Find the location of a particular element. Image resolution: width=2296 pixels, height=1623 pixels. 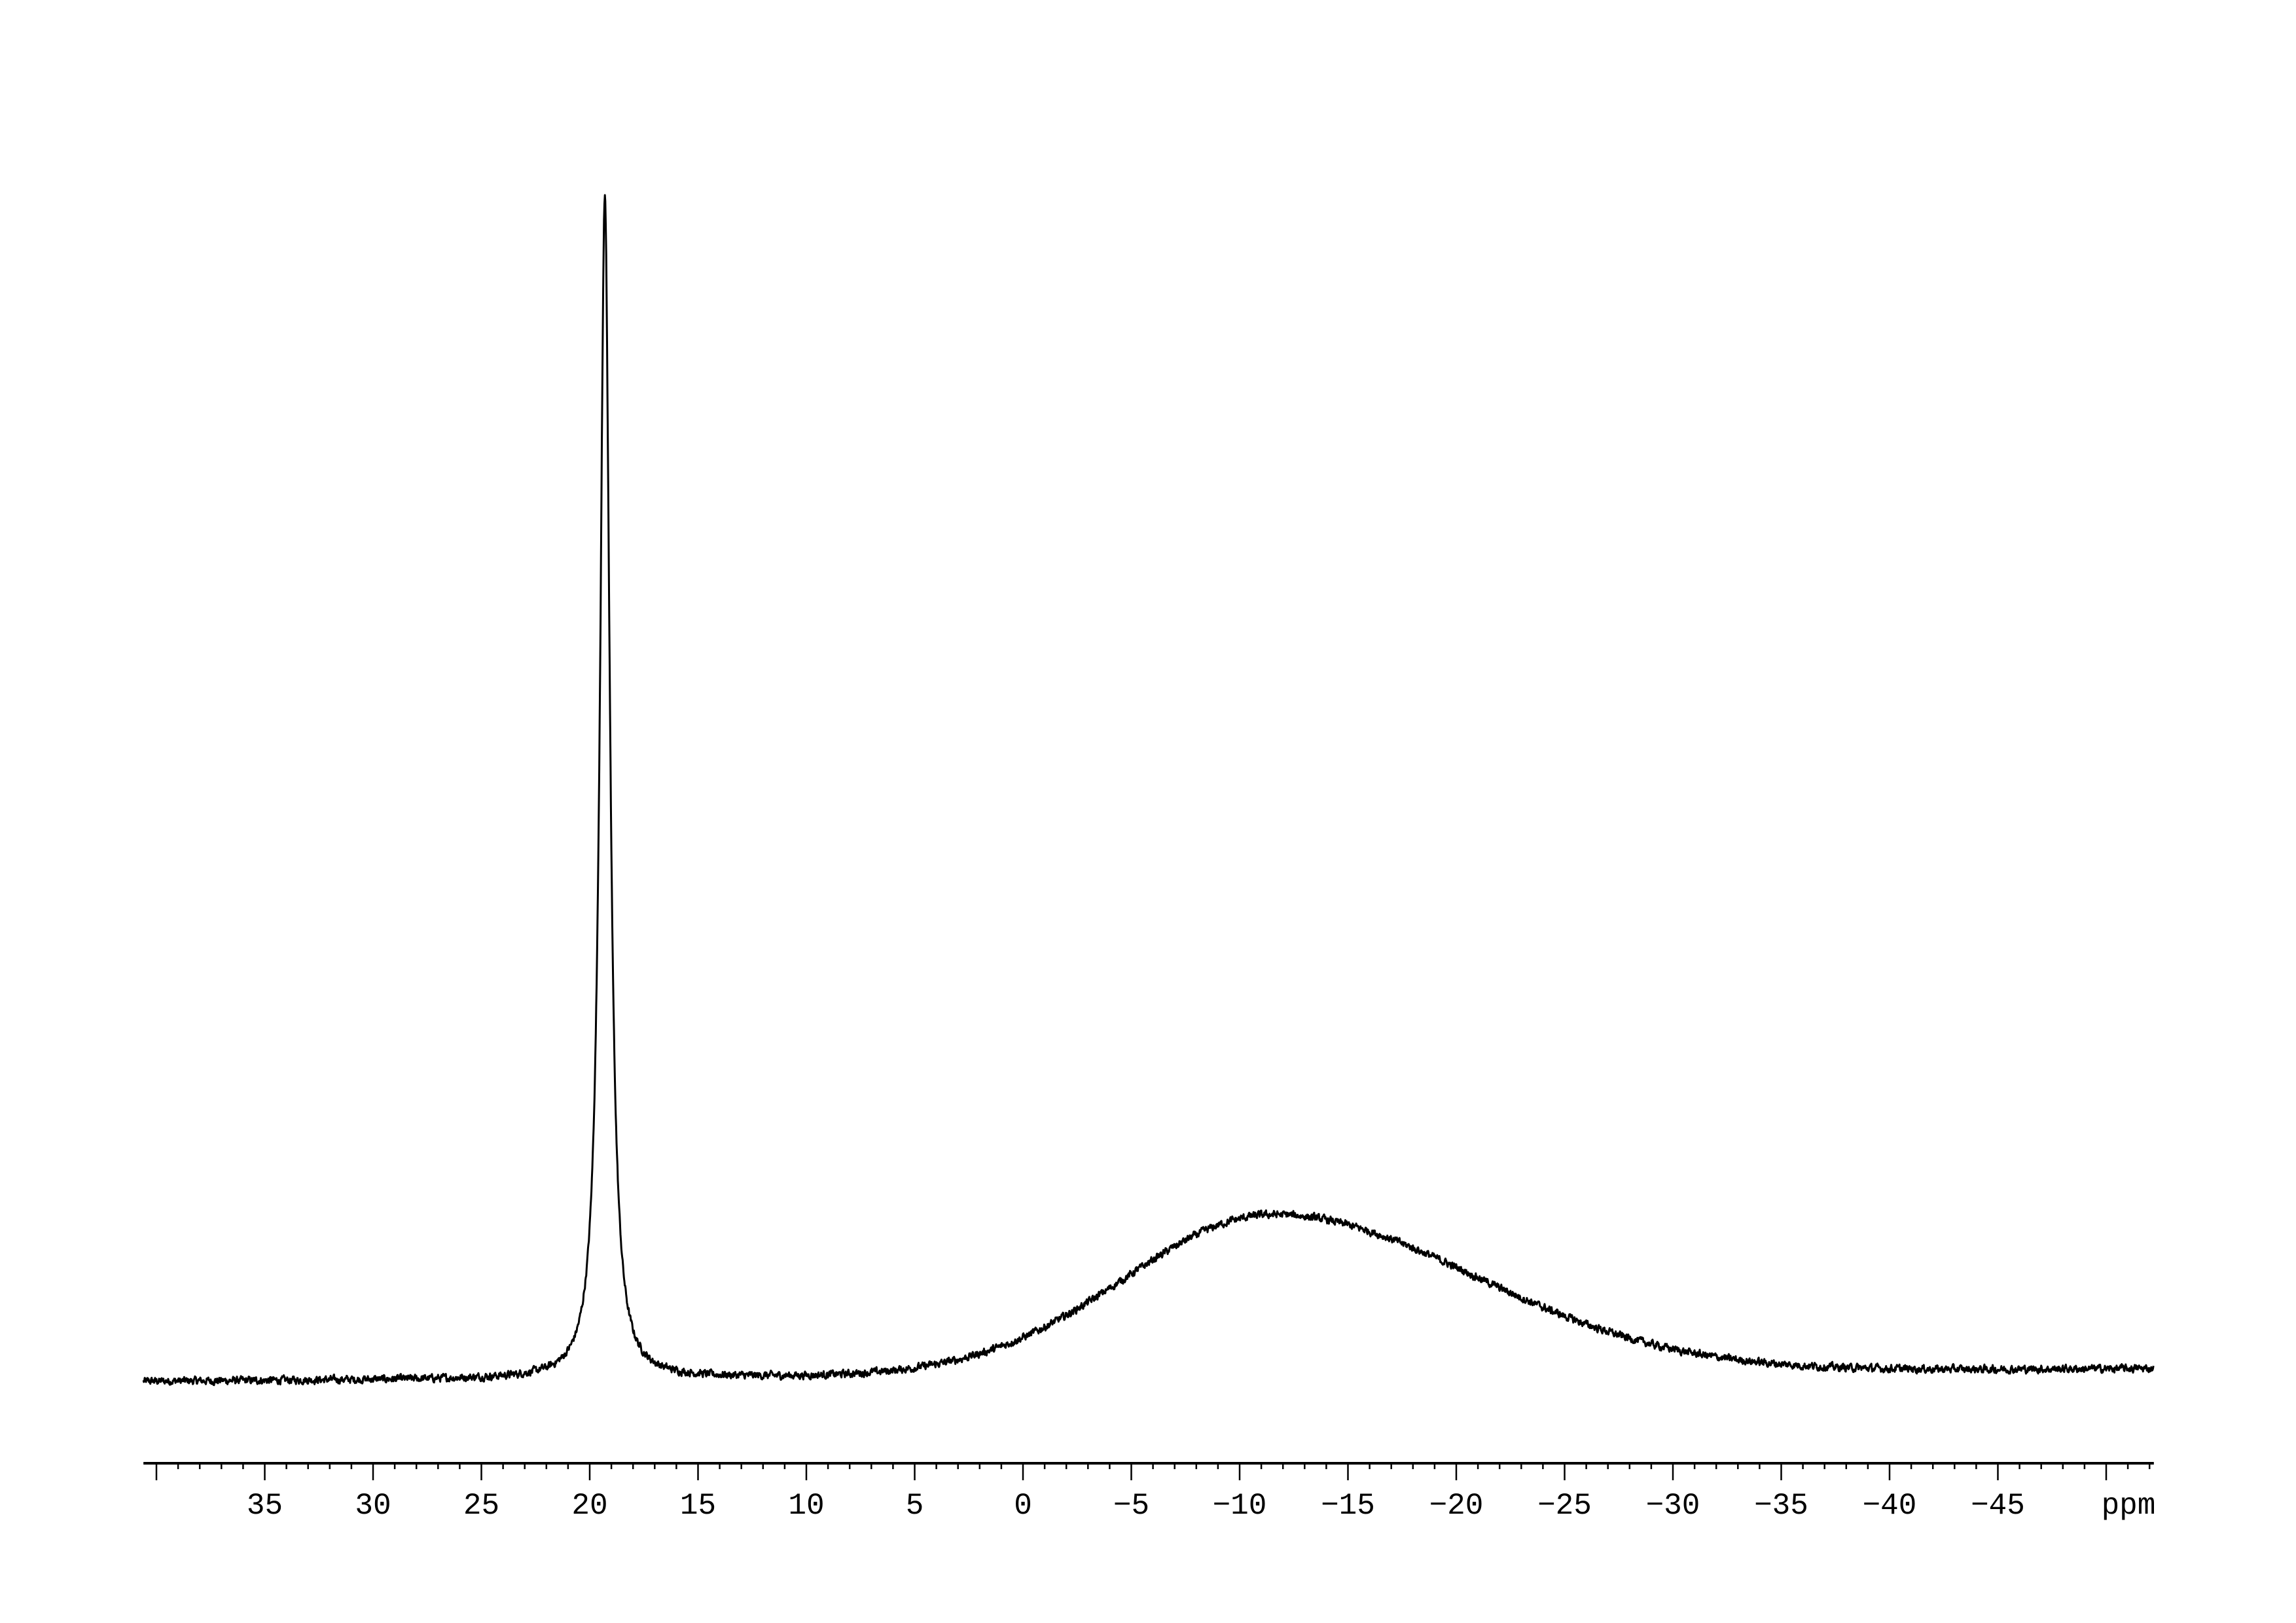

x-axis-label: ppm is located at coordinates (2129, 1506).